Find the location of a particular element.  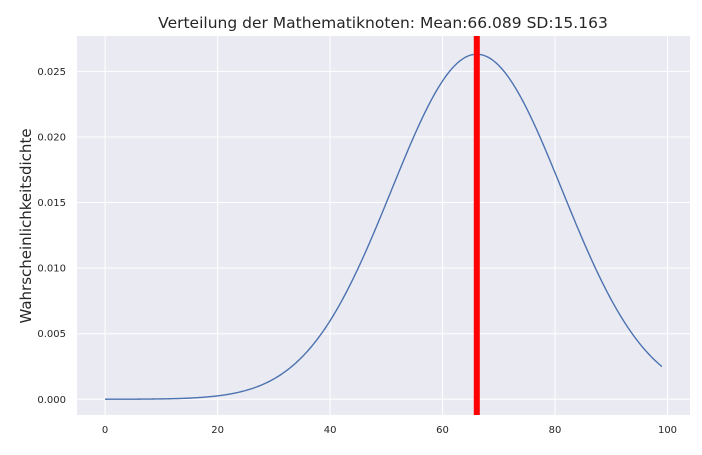

y-tick-label: 0.020 is located at coordinates (51, 137).